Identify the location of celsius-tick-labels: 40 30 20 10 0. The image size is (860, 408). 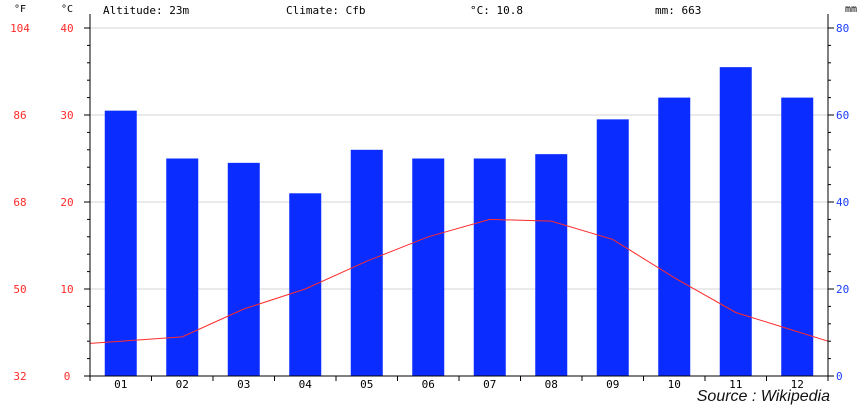
(66, 202).